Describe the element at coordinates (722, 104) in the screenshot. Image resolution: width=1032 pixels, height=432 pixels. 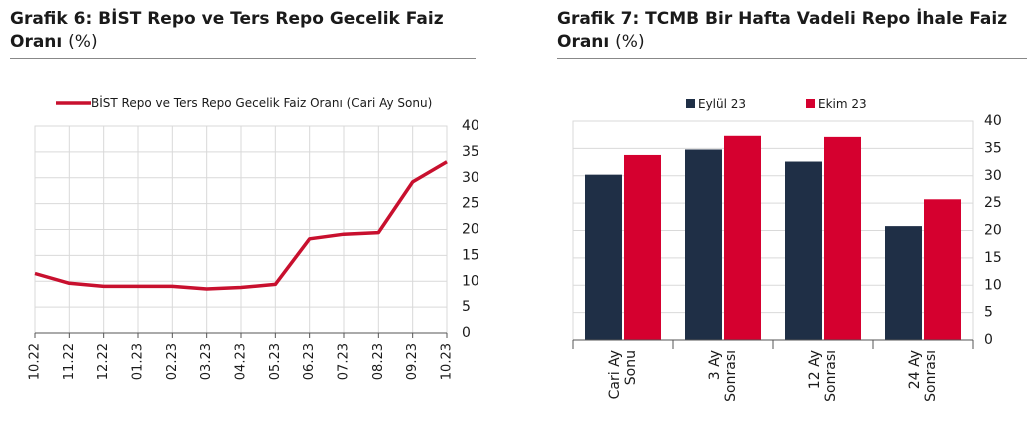
I see `legend-label: Eylül 23` at that location.